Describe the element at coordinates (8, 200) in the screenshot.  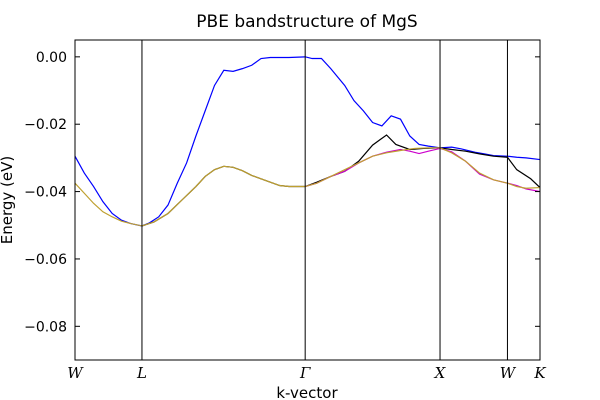
I see `y-axis-label: Energy (eV)` at that location.